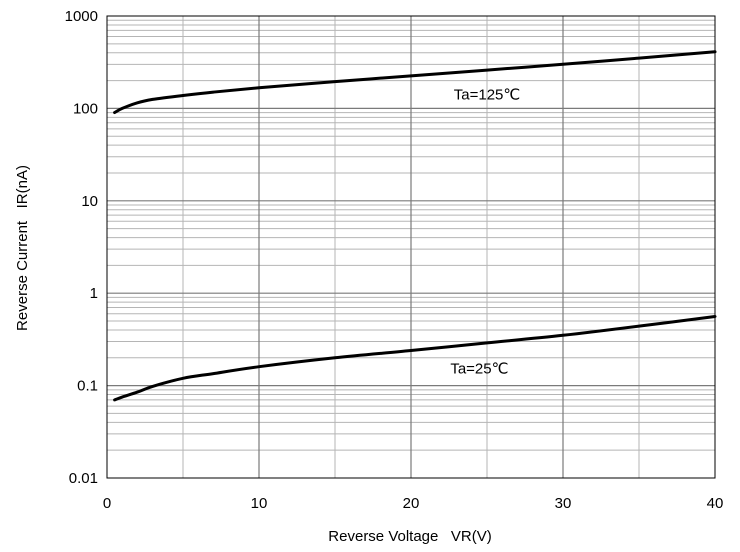 Image resolution: width=740 pixels, height=552 pixels. Describe the element at coordinates (563, 503) in the screenshot. I see `x-tick-label: 30` at that location.